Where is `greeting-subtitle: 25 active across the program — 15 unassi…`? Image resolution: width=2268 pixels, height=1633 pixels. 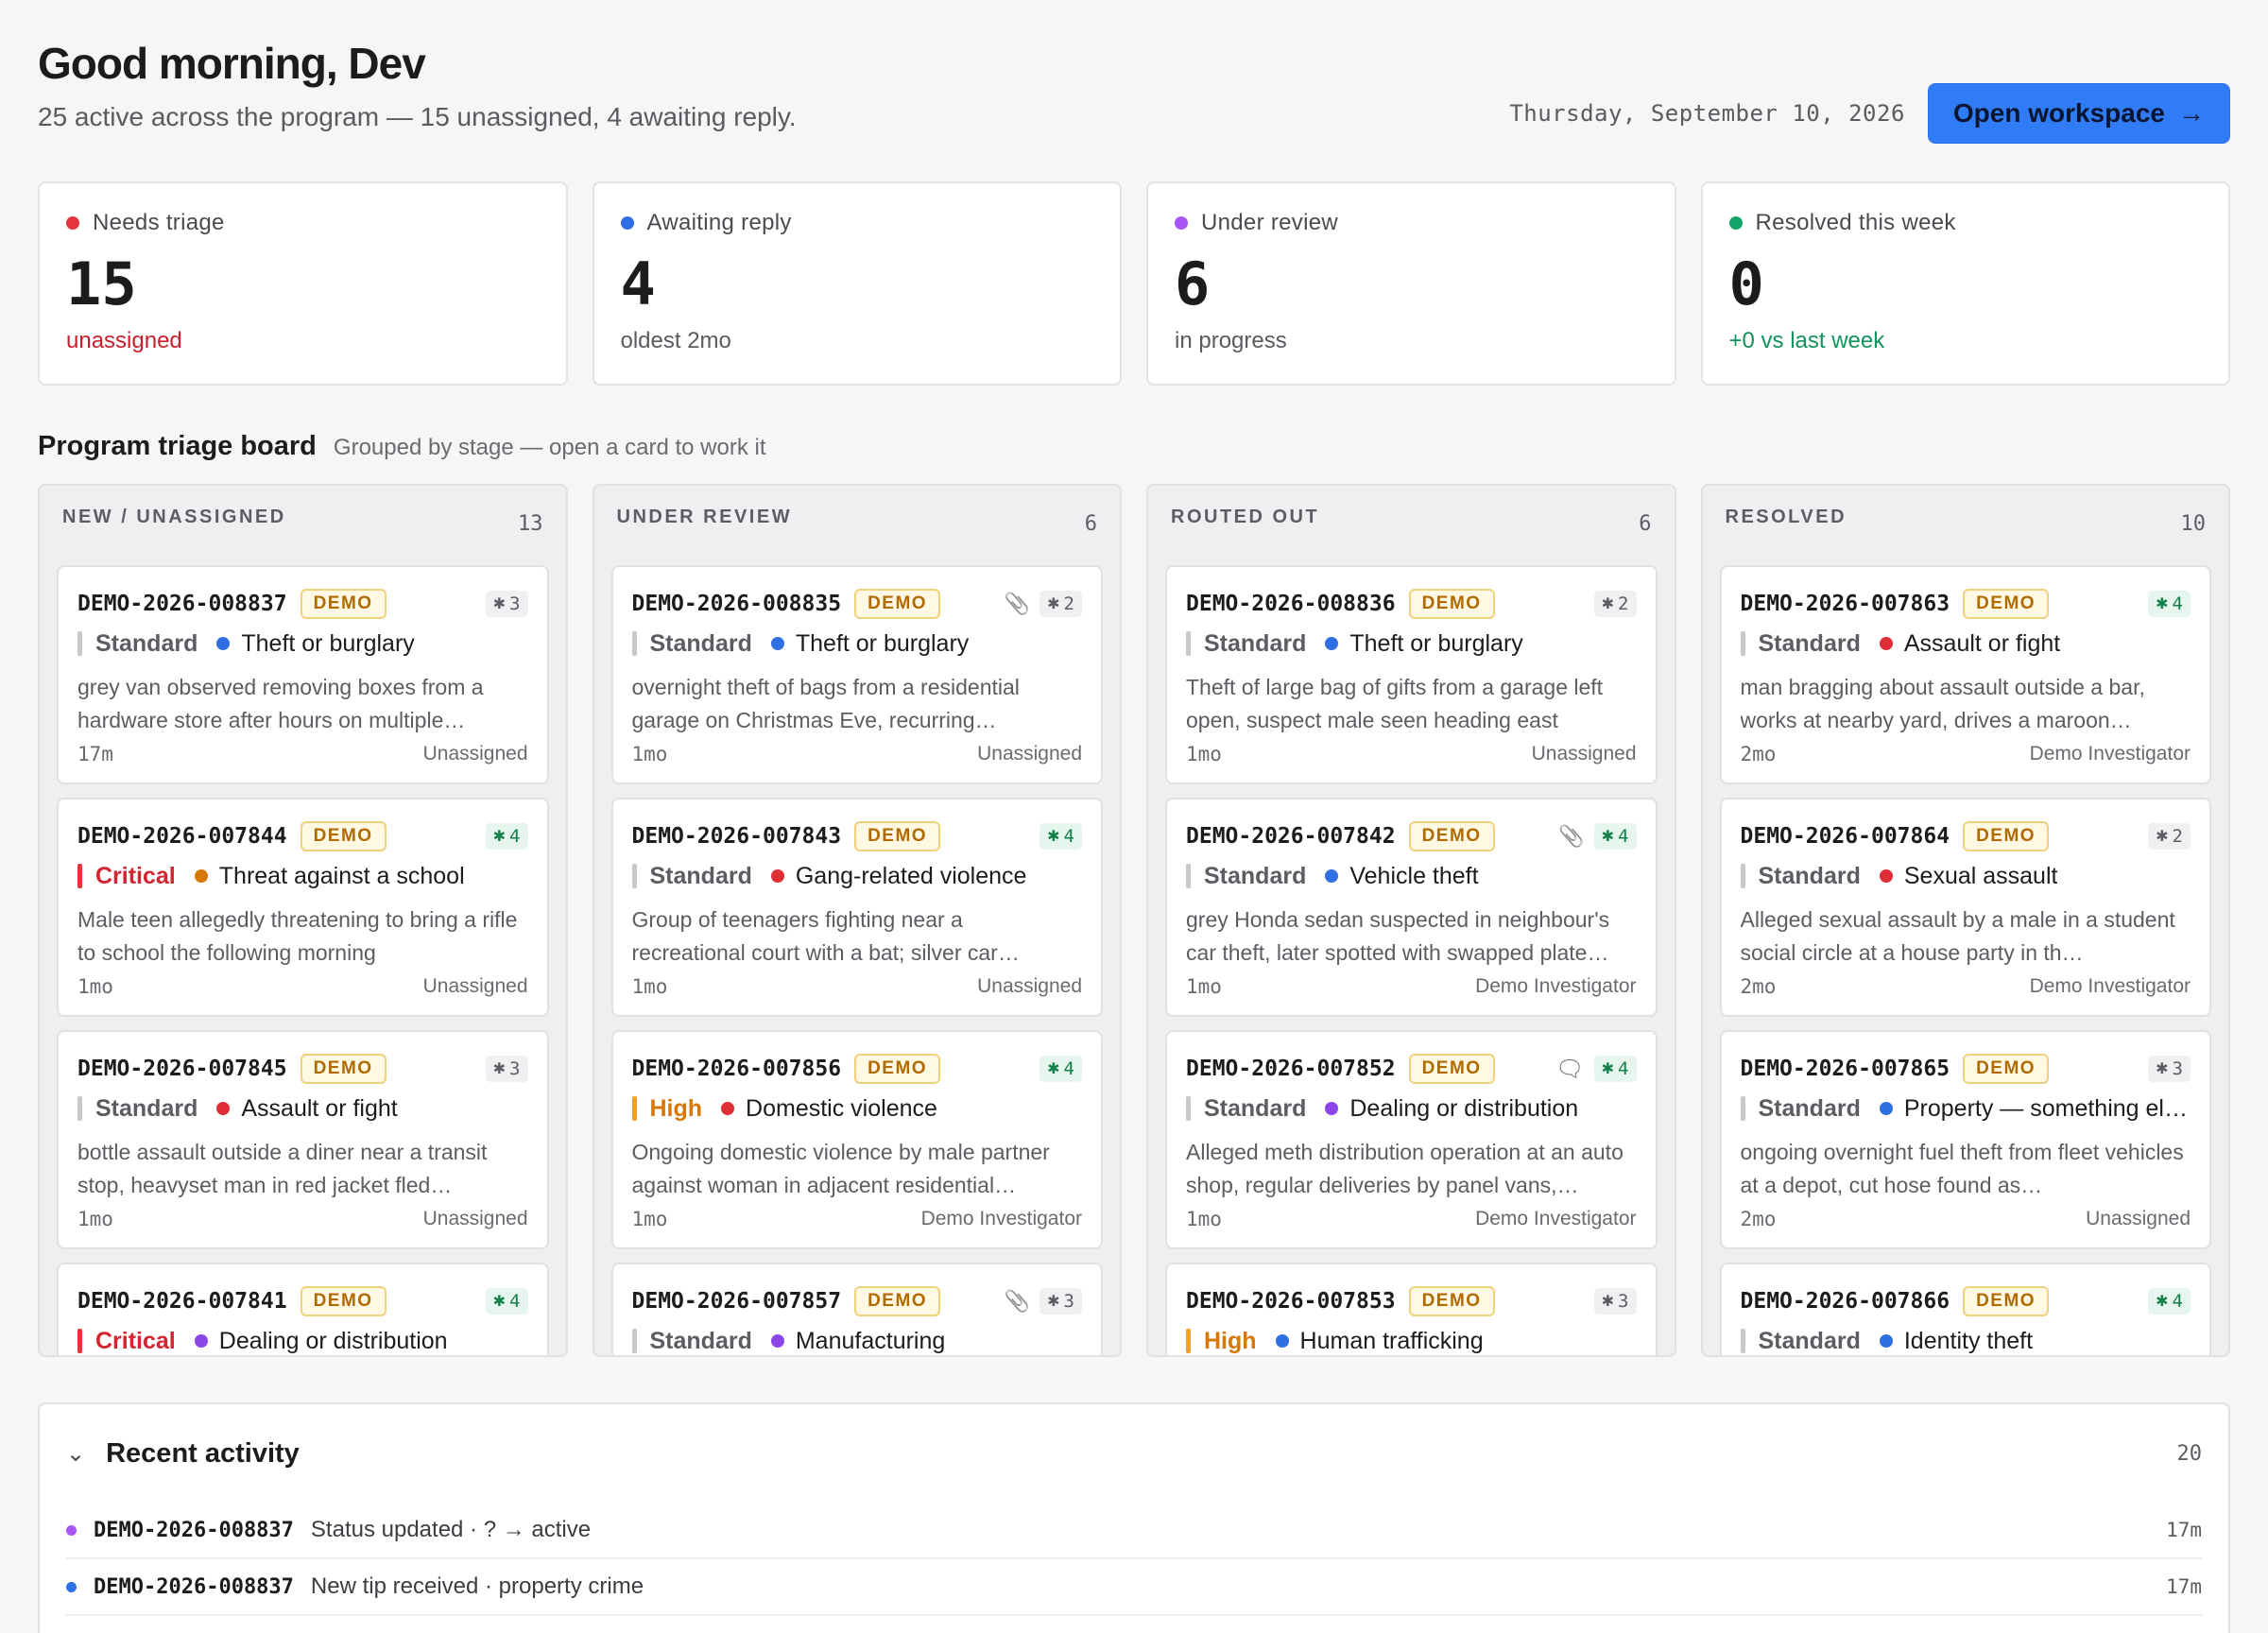 greeting-subtitle: 25 active across the program — 15 unassi… is located at coordinates (417, 117).